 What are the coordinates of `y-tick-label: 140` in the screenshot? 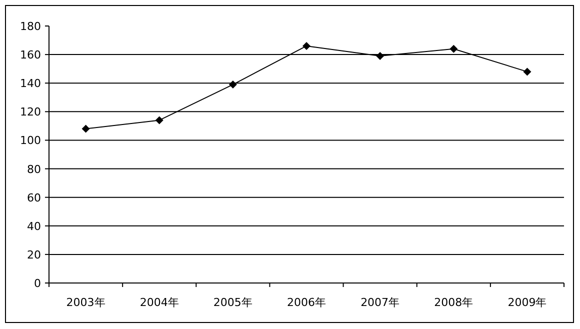 It's located at (30, 83).